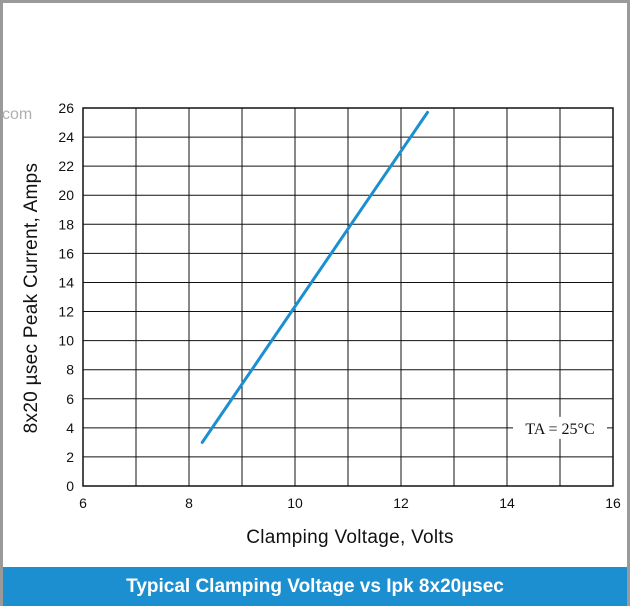 The height and width of the screenshot is (606, 630). Describe the element at coordinates (70, 370) in the screenshot. I see `y-tick-label: 8` at that location.